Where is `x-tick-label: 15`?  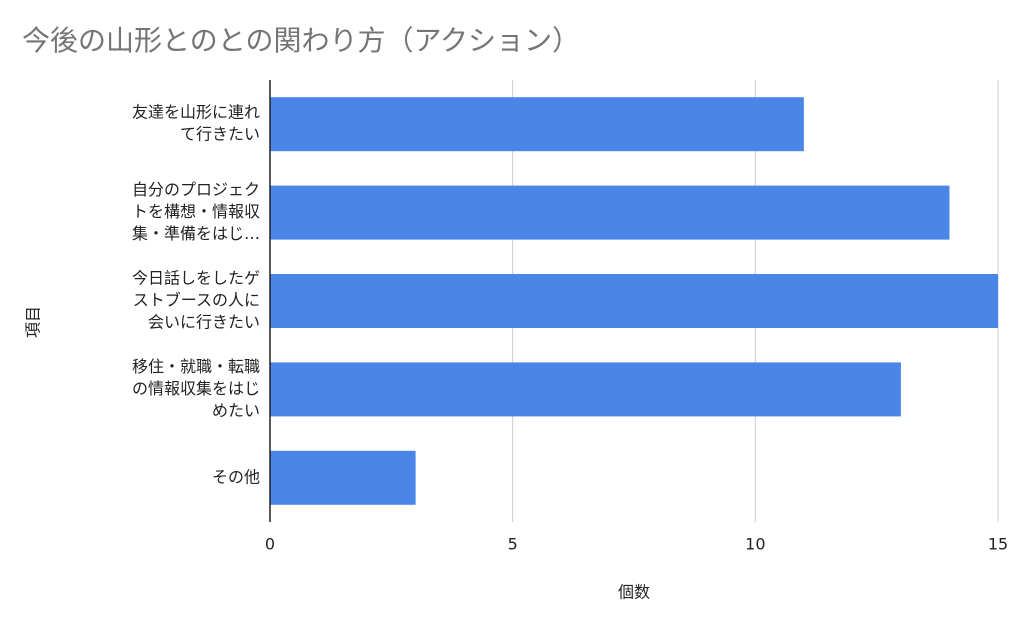 x-tick-label: 15 is located at coordinates (998, 544).